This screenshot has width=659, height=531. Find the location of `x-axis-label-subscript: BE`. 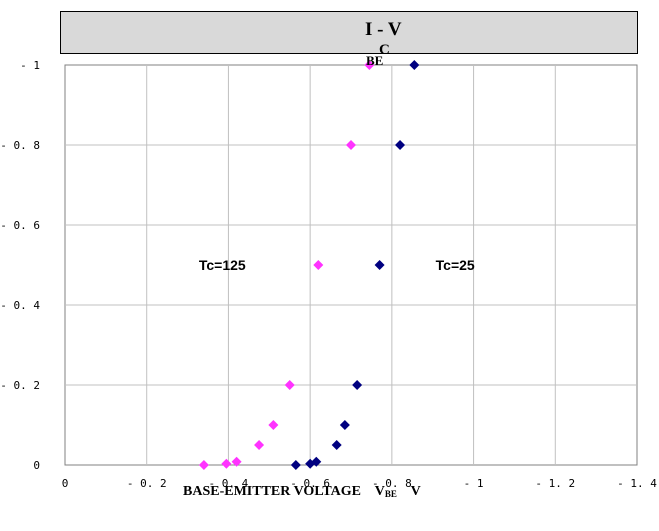

x-axis-label-subscript: BE is located at coordinates (390, 494).